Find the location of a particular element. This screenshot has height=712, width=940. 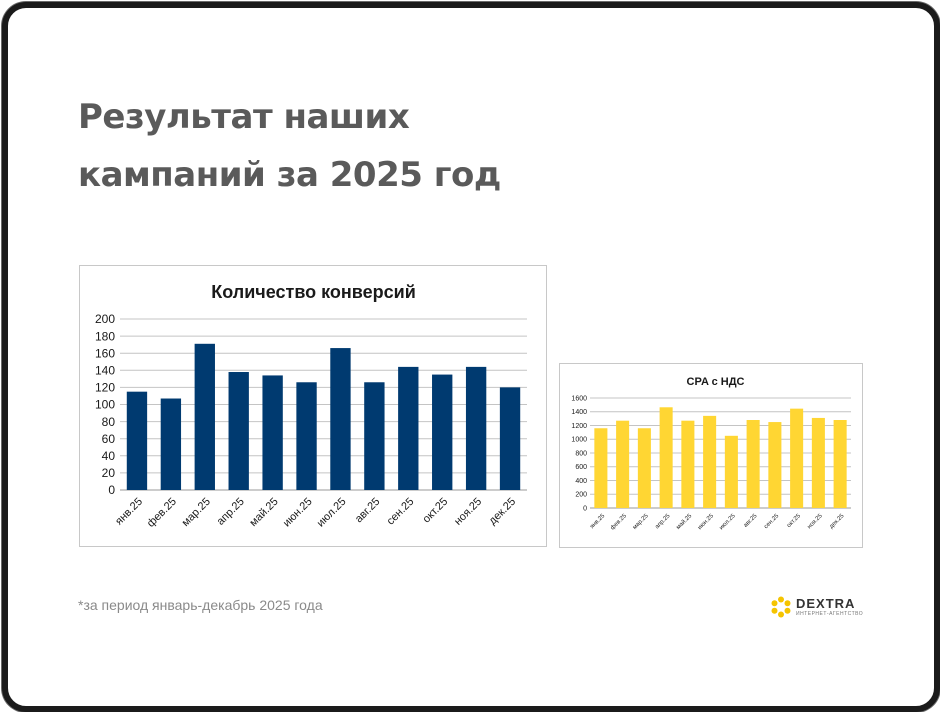

y-tick-label: 120 is located at coordinates (105, 388).